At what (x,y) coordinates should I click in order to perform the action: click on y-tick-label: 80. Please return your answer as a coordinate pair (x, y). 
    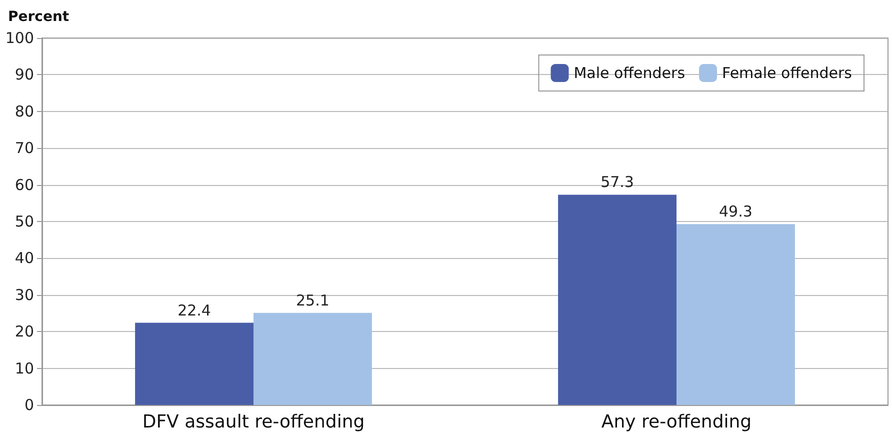
    Looking at the image, I should click on (24, 111).